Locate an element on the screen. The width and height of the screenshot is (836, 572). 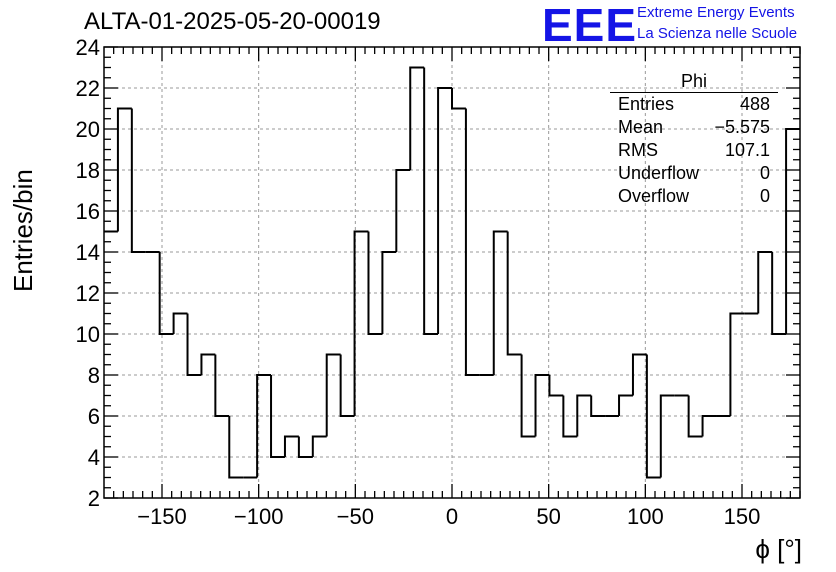
stats-row-entries: Entries 488 is located at coordinates (694, 104).